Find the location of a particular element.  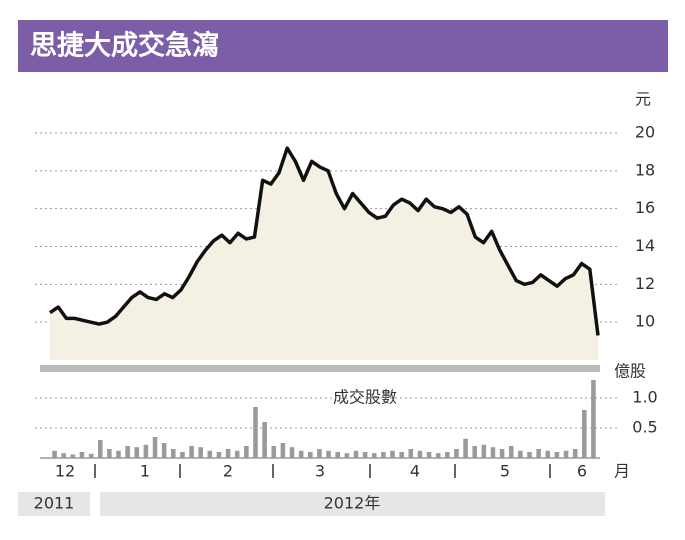

title-bar is located at coordinates (343, 46).